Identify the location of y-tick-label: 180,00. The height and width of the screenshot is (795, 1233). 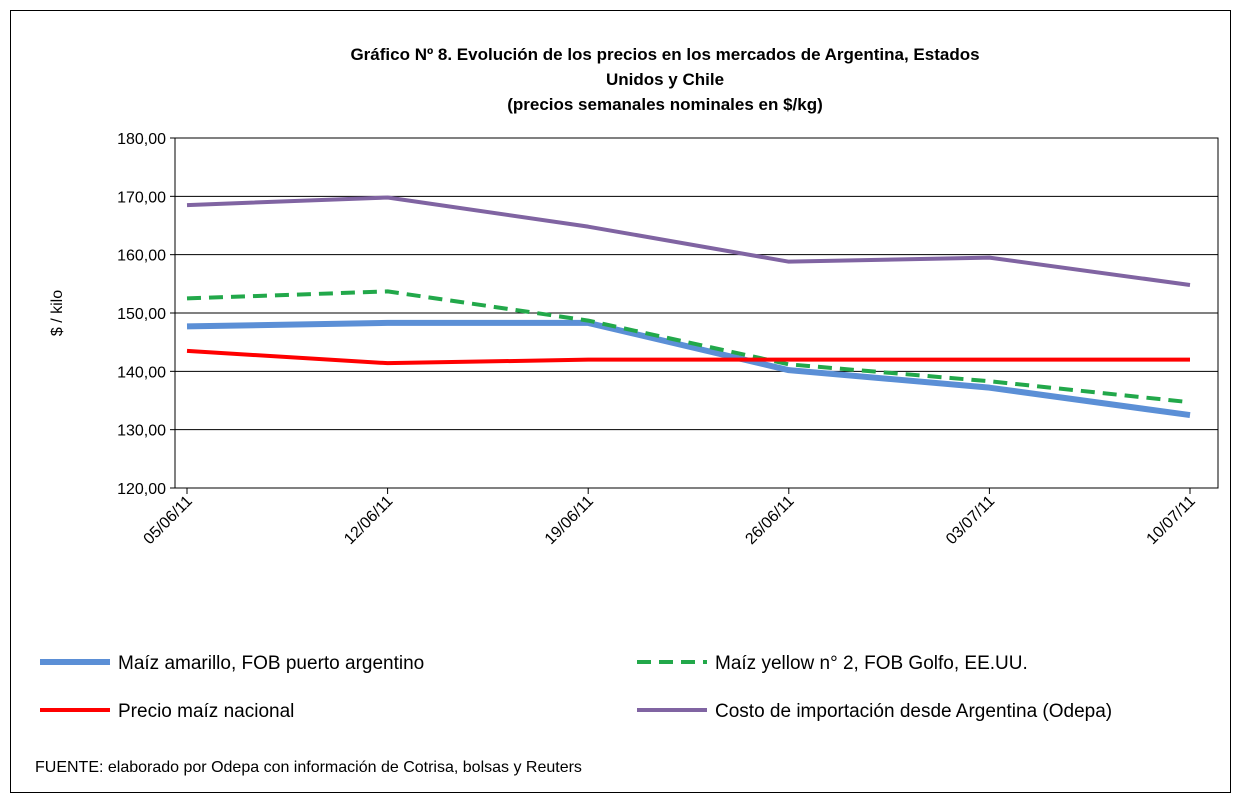
(141, 139).